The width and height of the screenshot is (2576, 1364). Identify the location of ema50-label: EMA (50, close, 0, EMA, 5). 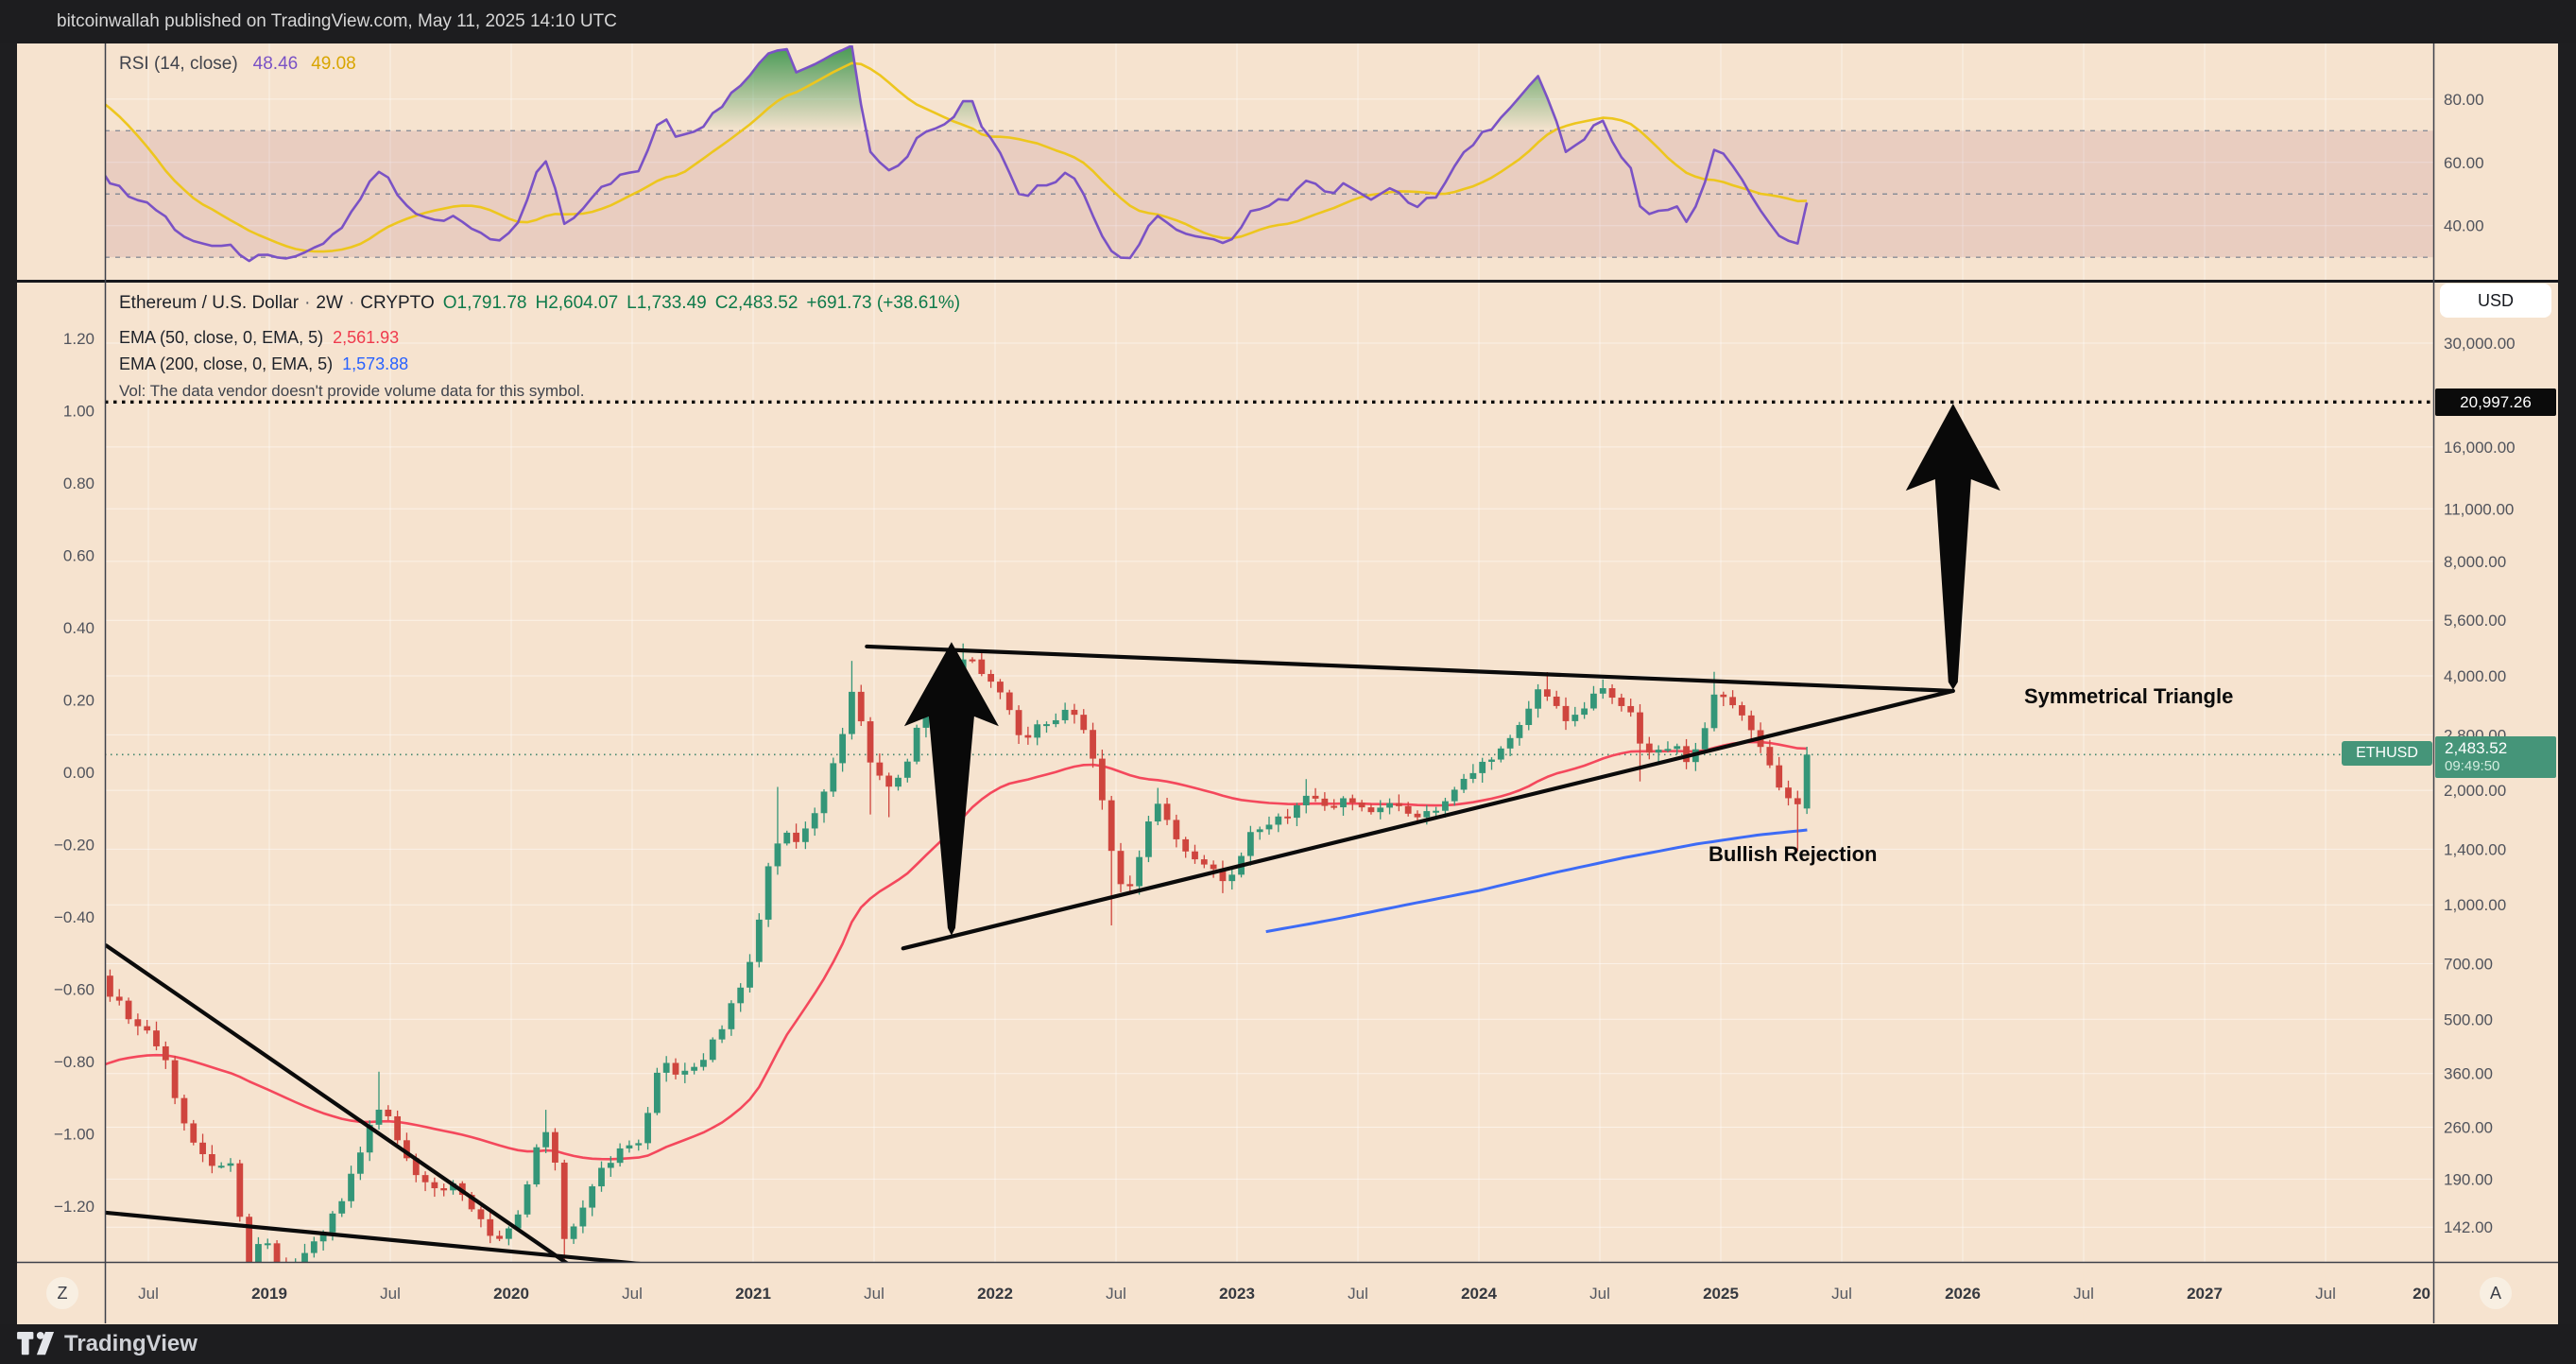
(221, 337).